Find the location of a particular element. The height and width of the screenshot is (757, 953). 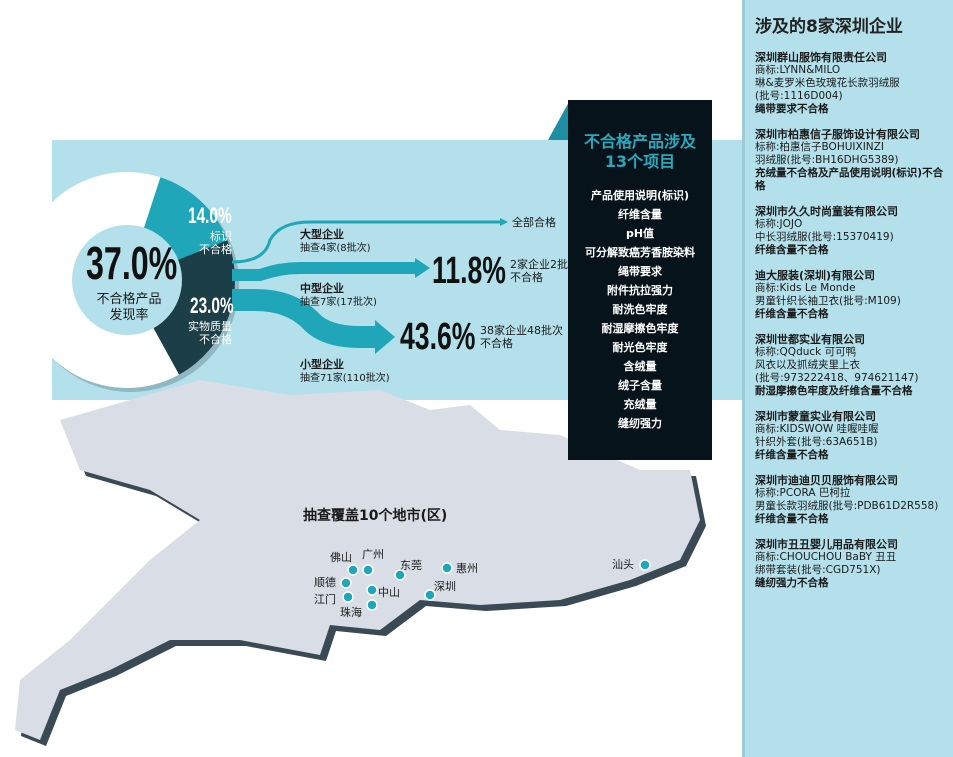

company-detail: 标称:PCORA 巴柯拉 is located at coordinates (803, 493).